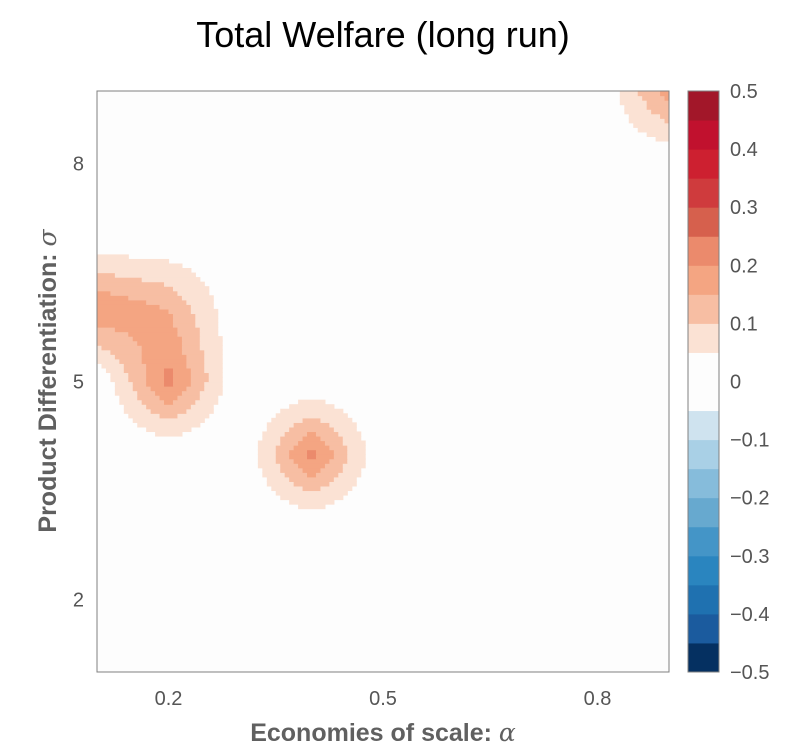 The image size is (792, 750). What do you see at coordinates (749, 557) in the screenshot?
I see `colorbar-tick-label: −0.3` at bounding box center [749, 557].